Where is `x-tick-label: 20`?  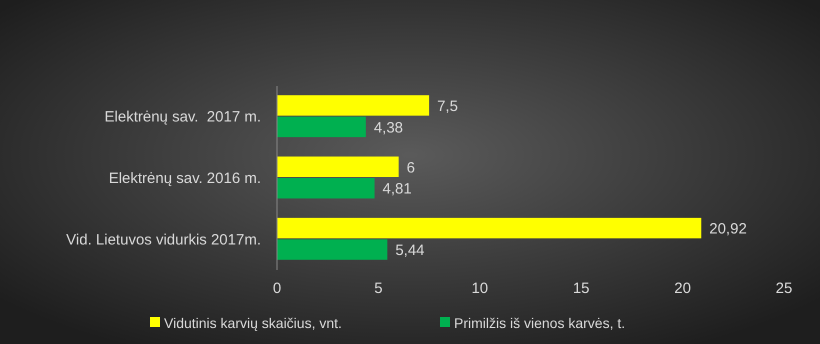
x-tick-label: 20 is located at coordinates (682, 288).